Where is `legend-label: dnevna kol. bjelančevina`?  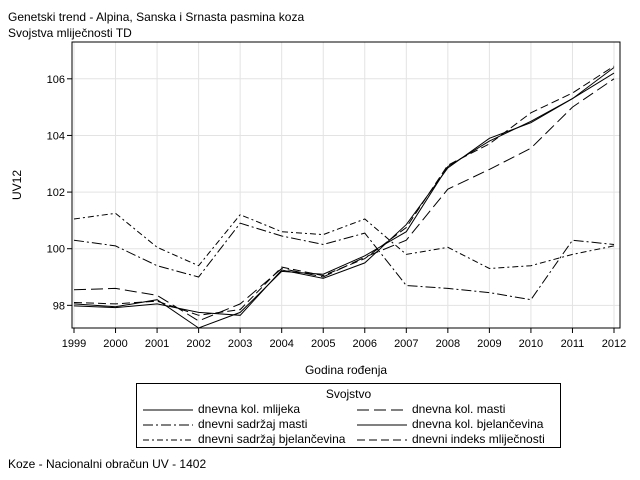
legend-label: dnevna kol. bjelančevina is located at coordinates (478, 424).